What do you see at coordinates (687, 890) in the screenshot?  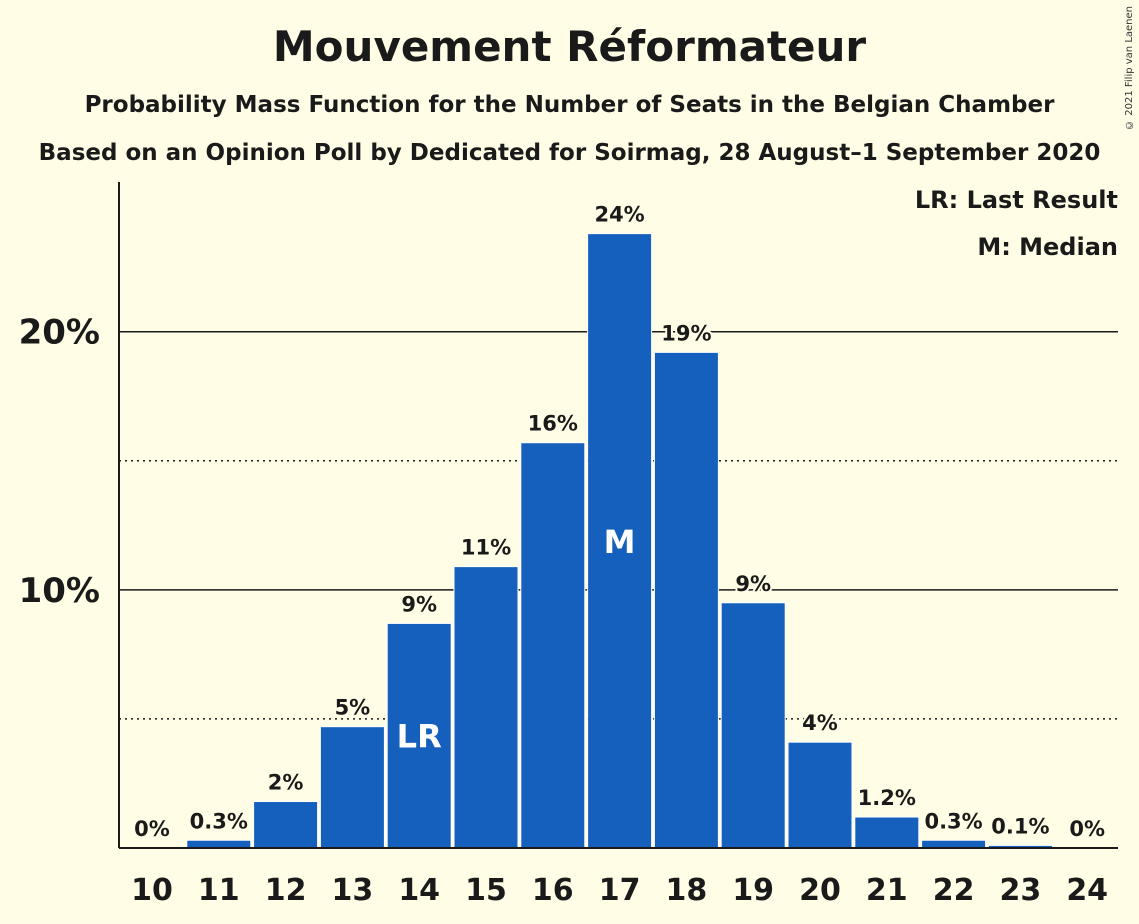 I see `x-tick-label: 18` at bounding box center [687, 890].